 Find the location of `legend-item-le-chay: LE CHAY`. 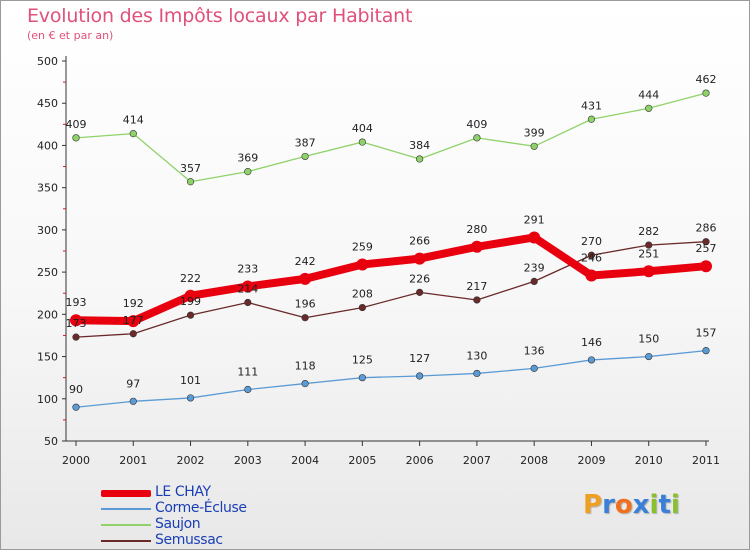

legend-item-le-chay: LE CHAY is located at coordinates (201, 492).